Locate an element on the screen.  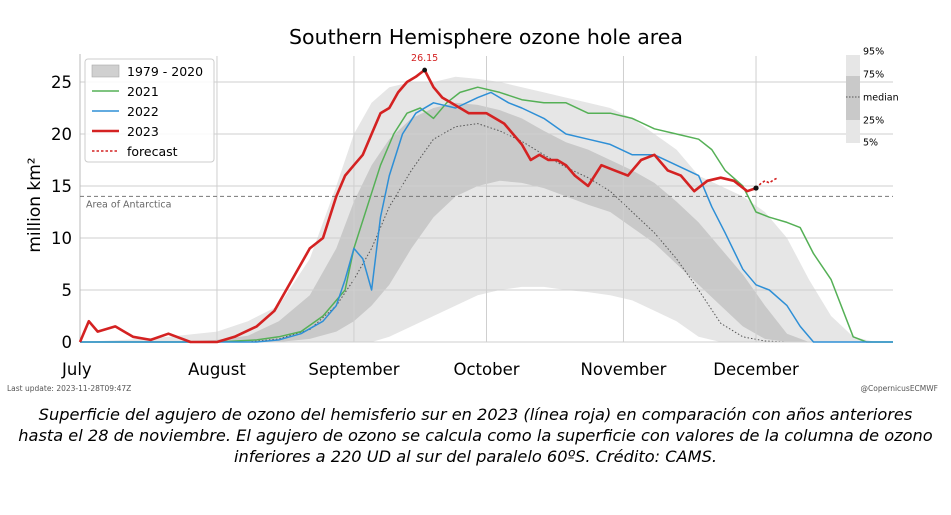
legend-label-4: forecast is located at coordinates (152, 151).